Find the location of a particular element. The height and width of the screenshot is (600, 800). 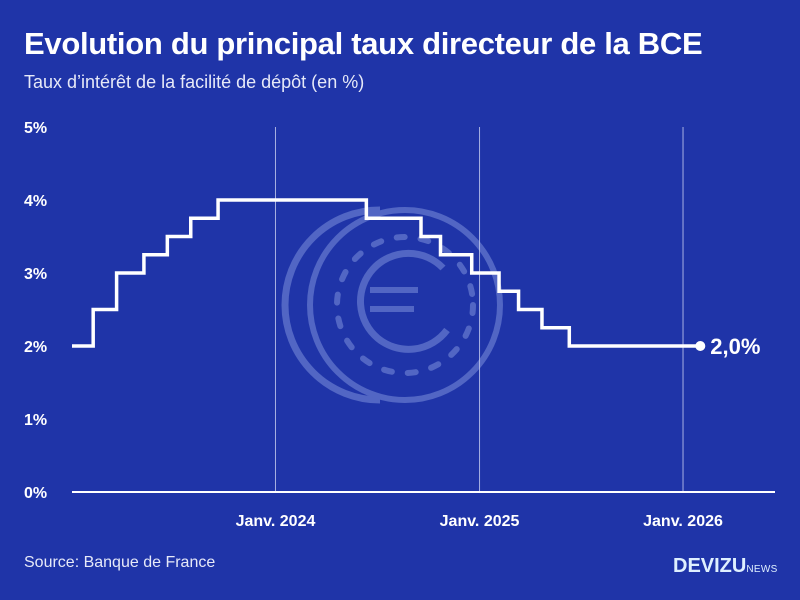

x-tick-label: Janv. 2026 is located at coordinates (683, 521).